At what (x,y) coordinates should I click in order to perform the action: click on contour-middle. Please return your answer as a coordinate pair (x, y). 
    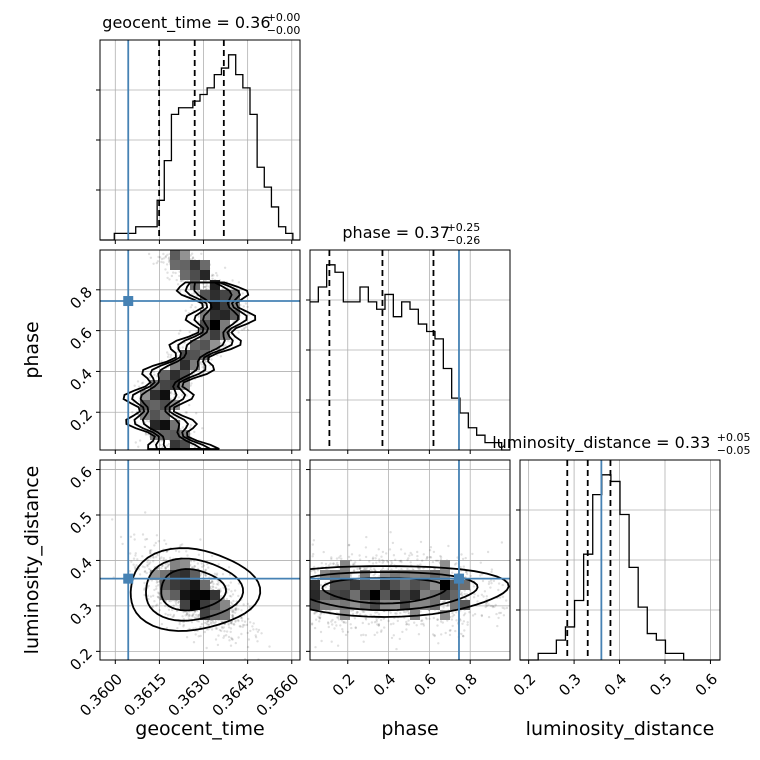
    Looking at the image, I should click on (195, 589).